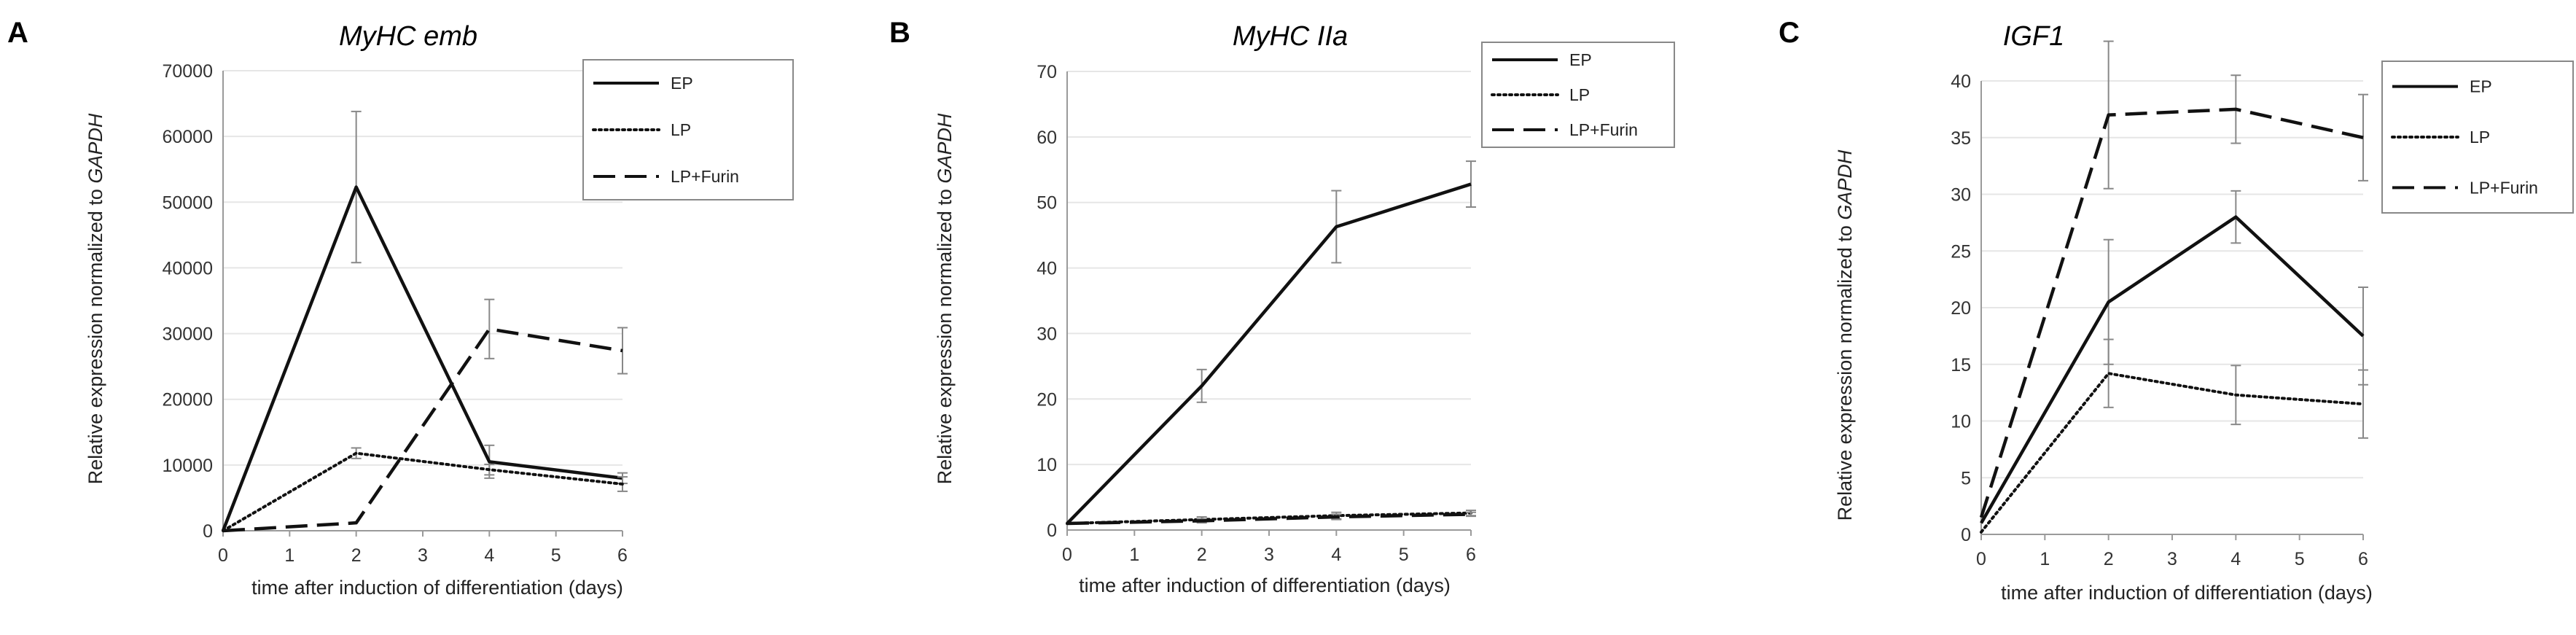 This screenshot has width=2576, height=635. I want to click on y-tick-label: 10000, so click(188, 466).